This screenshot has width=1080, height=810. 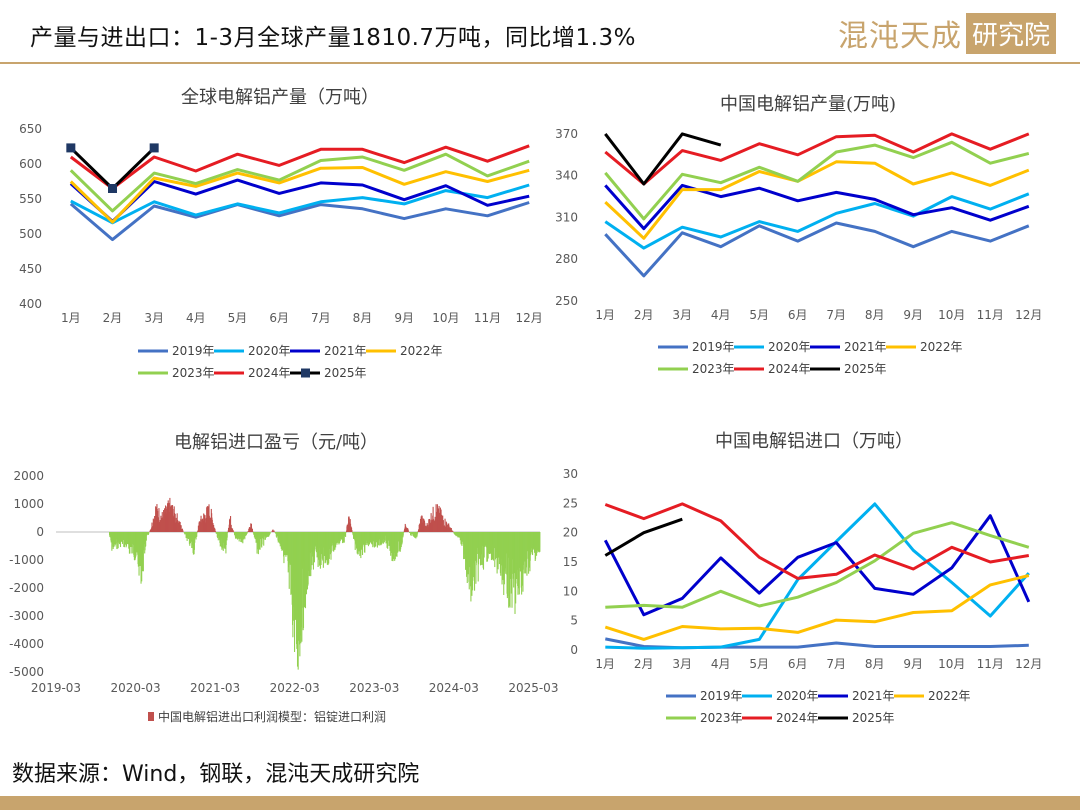 I want to click on series-line-2024, so click(x=817, y=541).